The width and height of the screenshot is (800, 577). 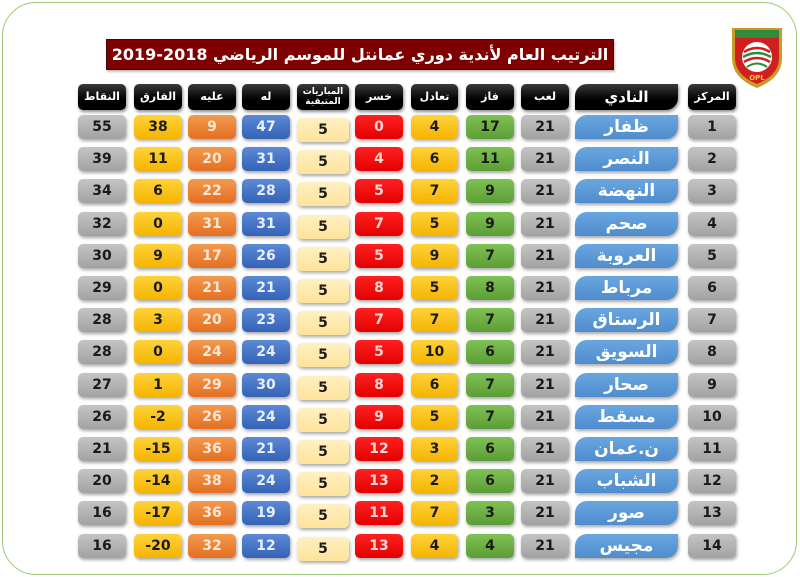 What do you see at coordinates (158, 127) in the screenshot?
I see `goal-diff-cell: 38` at bounding box center [158, 127].